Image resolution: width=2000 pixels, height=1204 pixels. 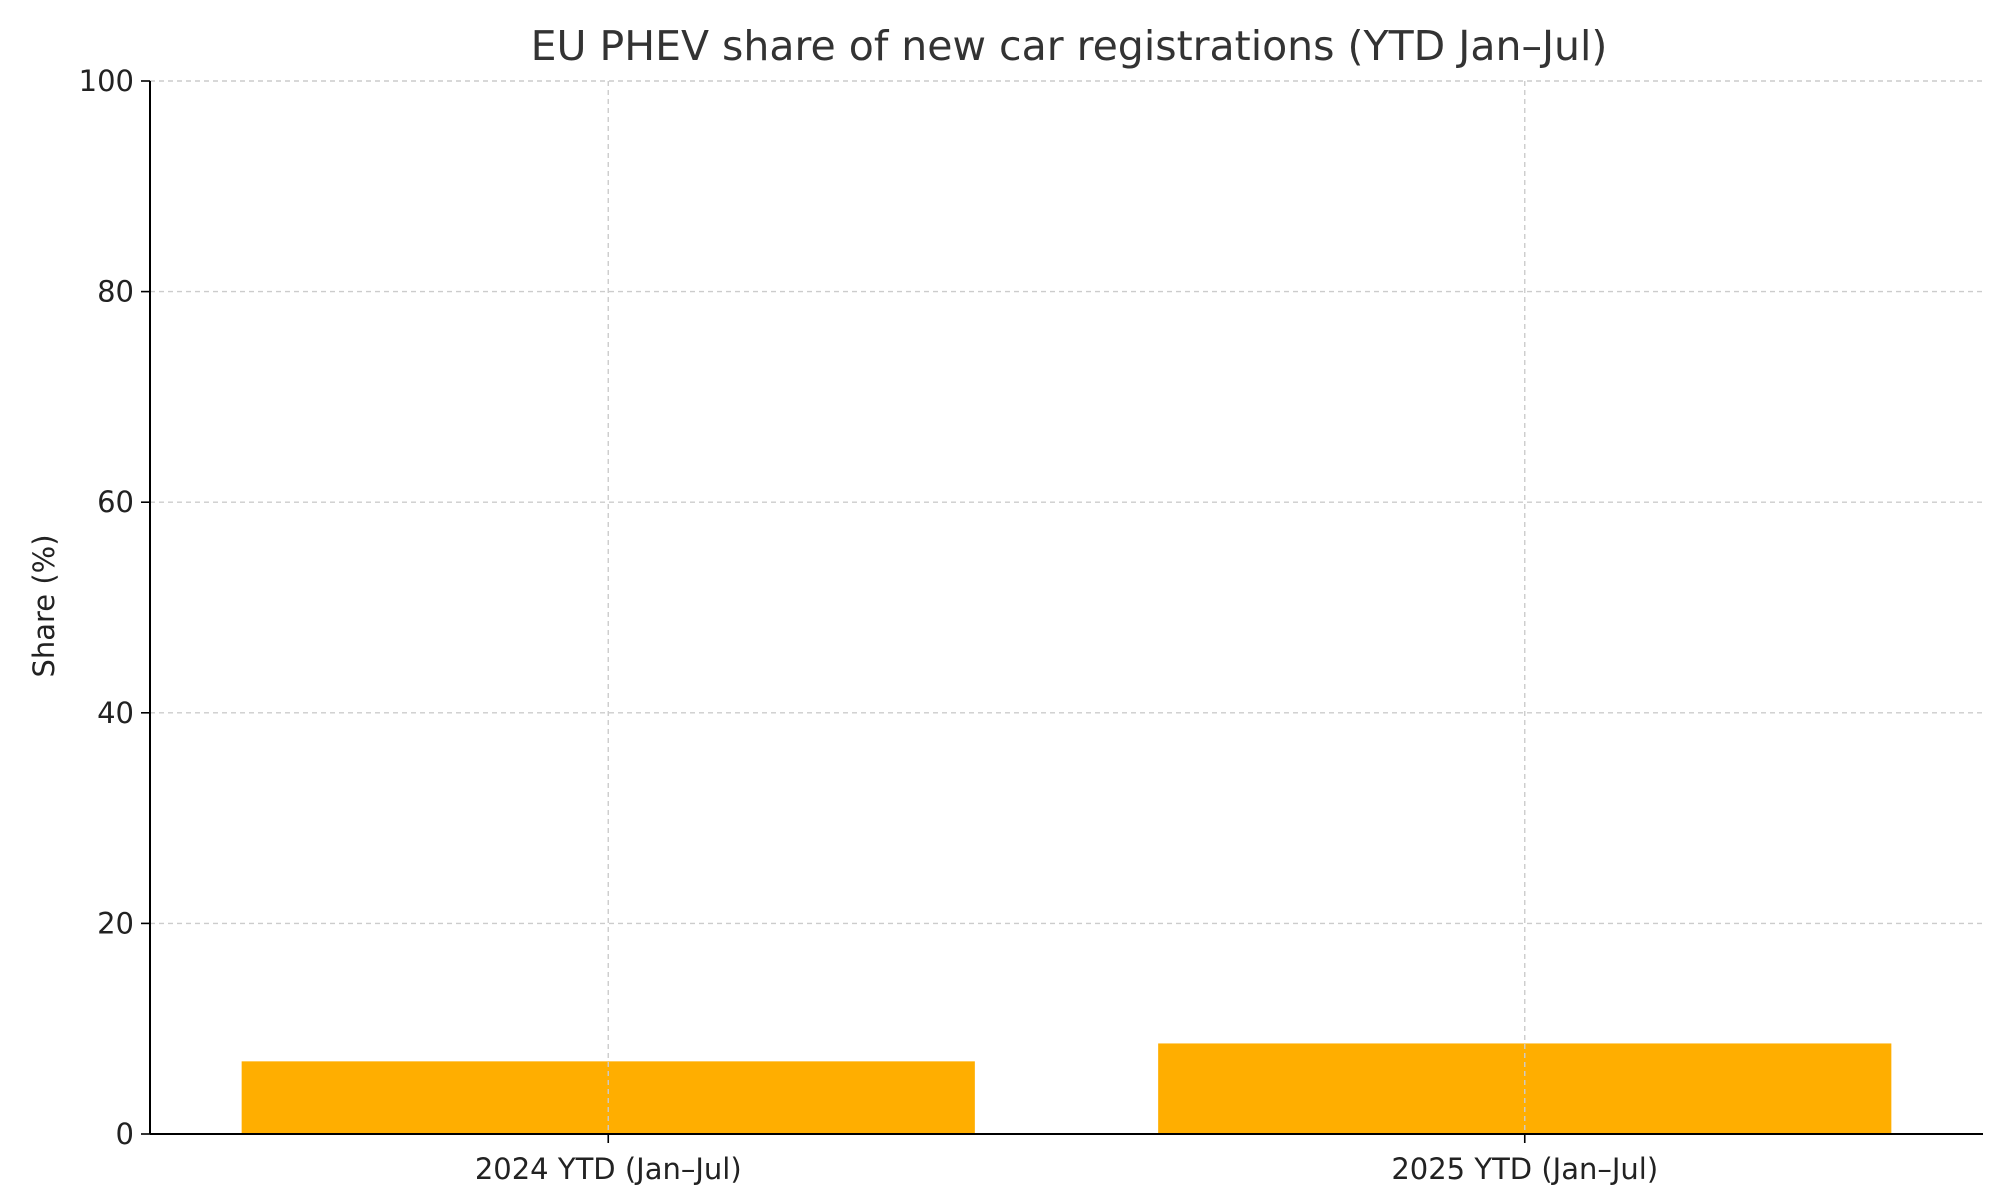 What do you see at coordinates (106, 81) in the screenshot?
I see `y-tick-label: 100` at bounding box center [106, 81].